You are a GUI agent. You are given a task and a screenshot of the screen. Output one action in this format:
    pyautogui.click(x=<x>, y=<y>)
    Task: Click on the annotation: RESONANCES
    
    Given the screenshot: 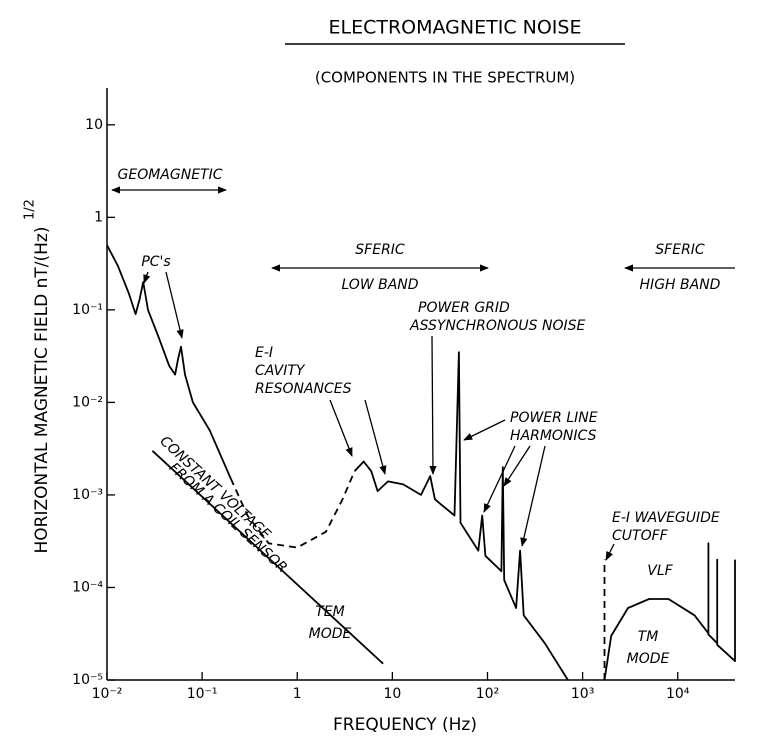 What is the action you would take?
    pyautogui.click(x=303, y=389)
    